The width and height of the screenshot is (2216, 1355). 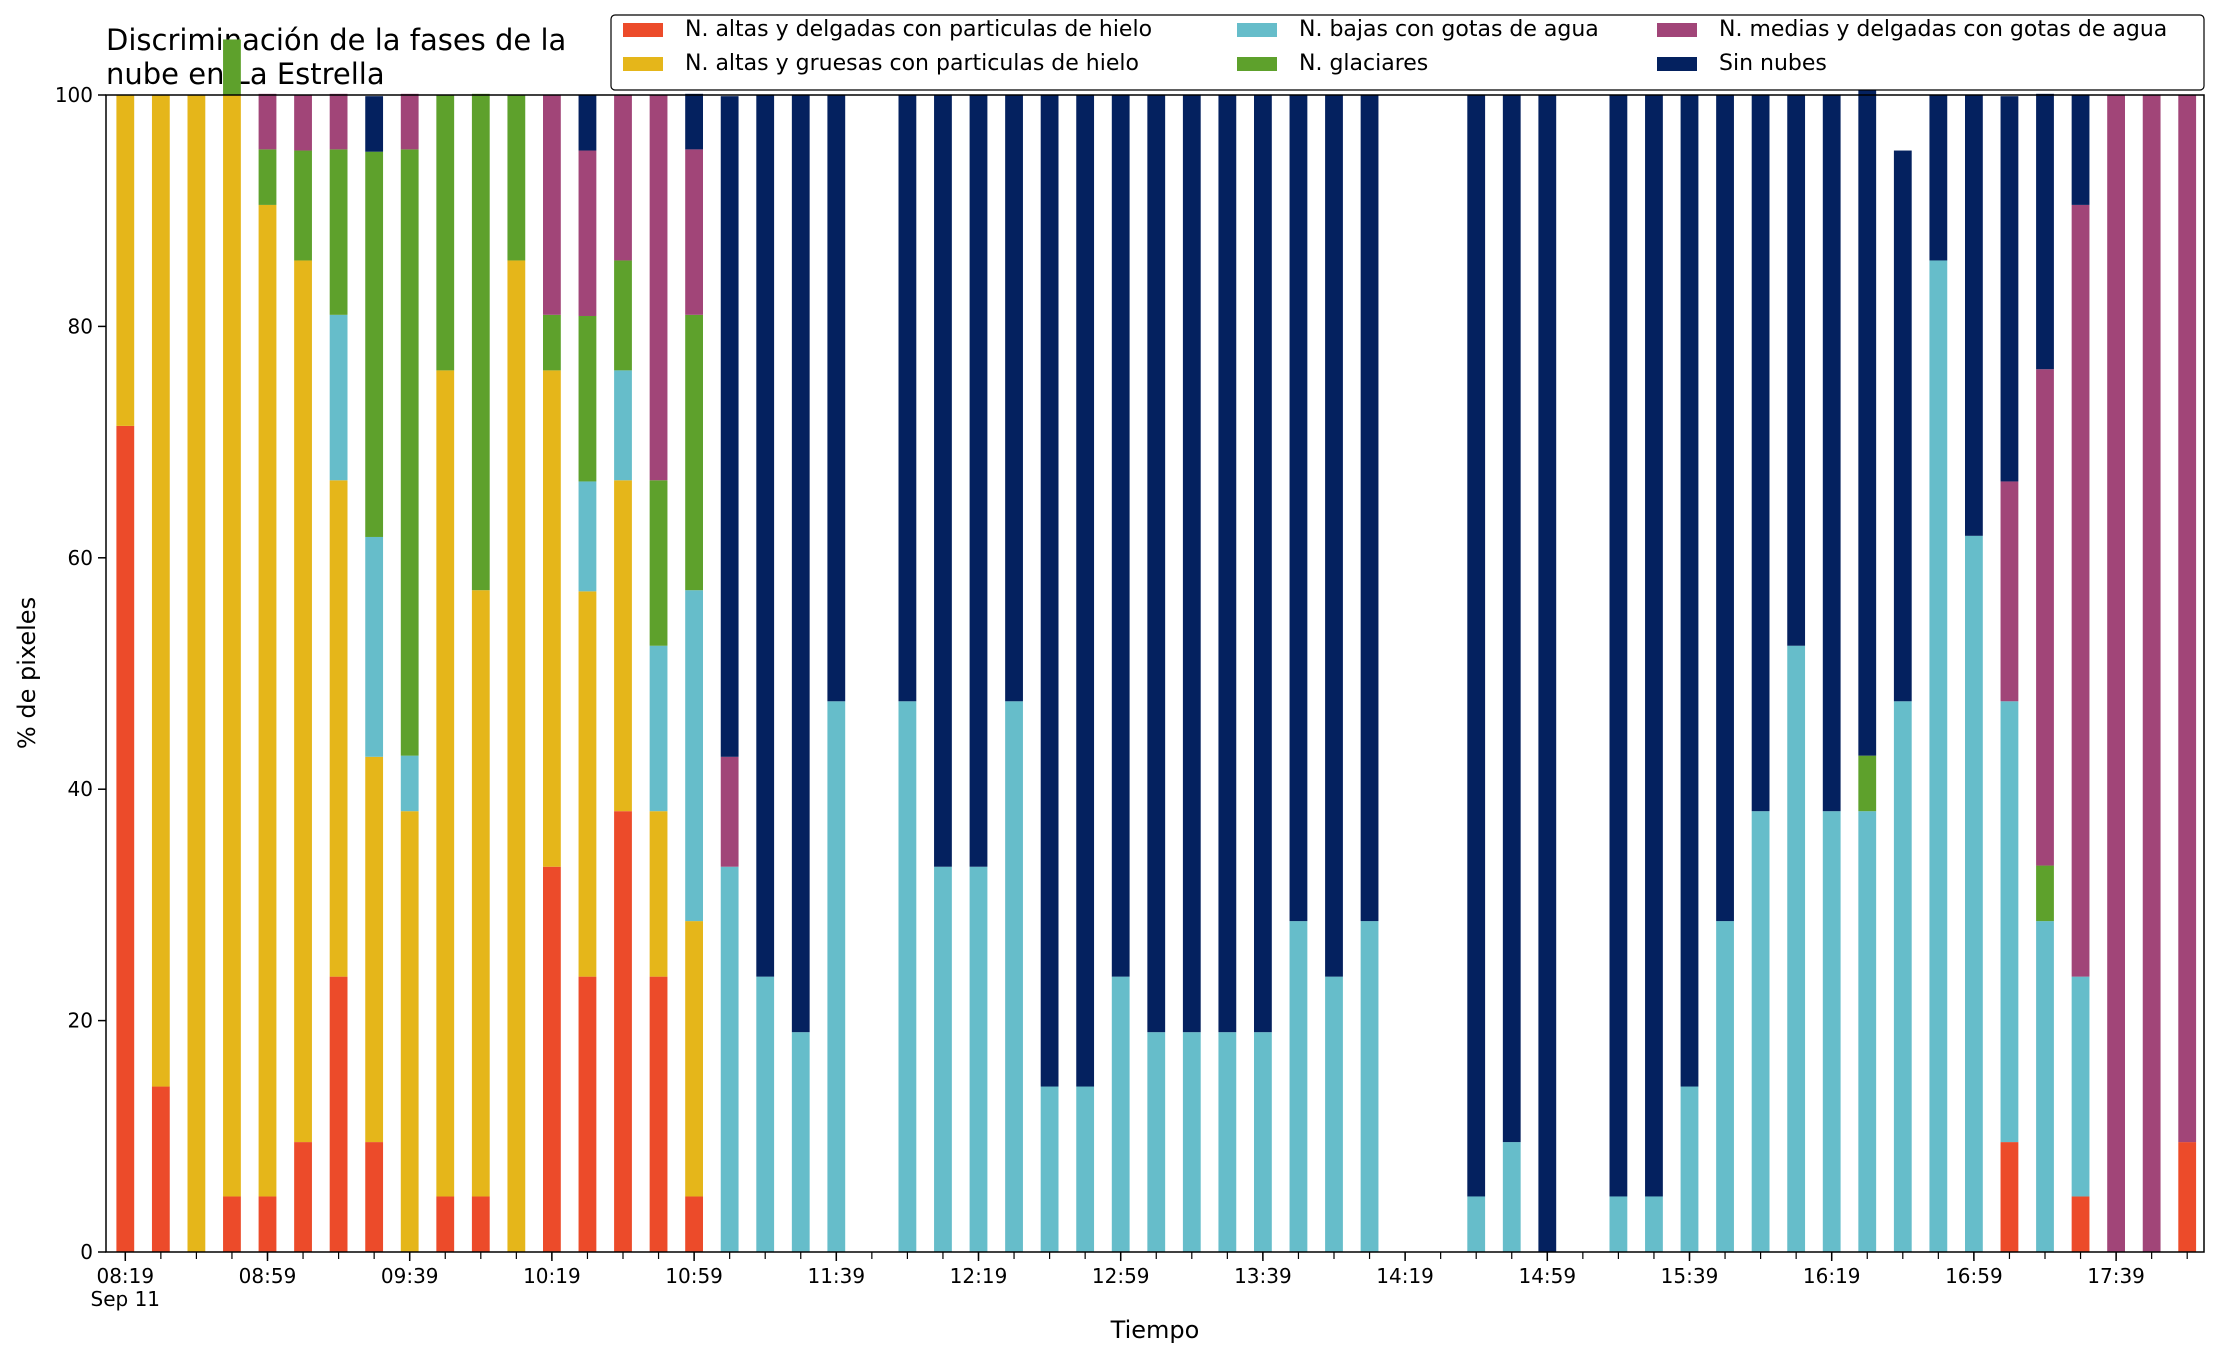 What do you see at coordinates (74, 95) in the screenshot?
I see `y-tick-label: 100` at bounding box center [74, 95].